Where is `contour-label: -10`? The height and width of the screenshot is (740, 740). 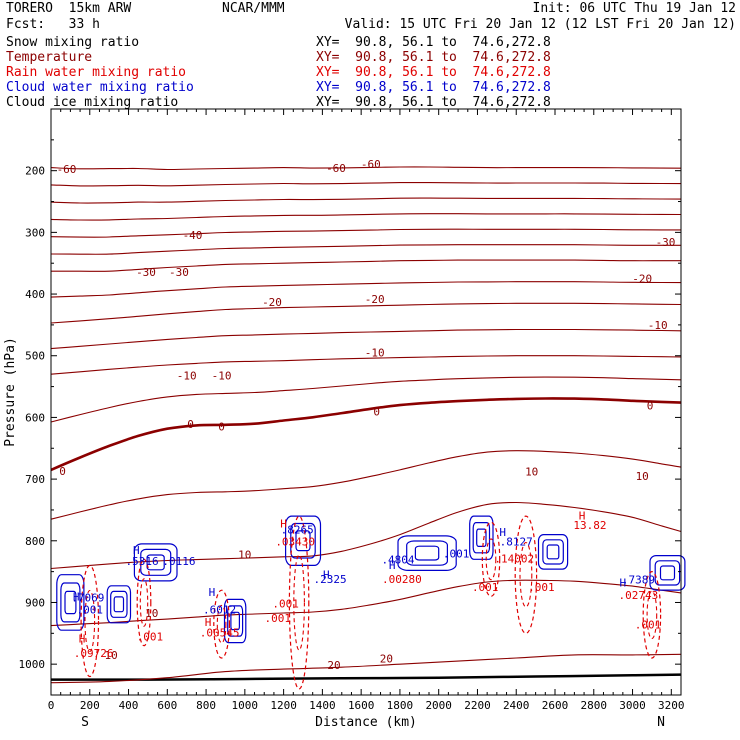 contour-label: -10 is located at coordinates (658, 325).